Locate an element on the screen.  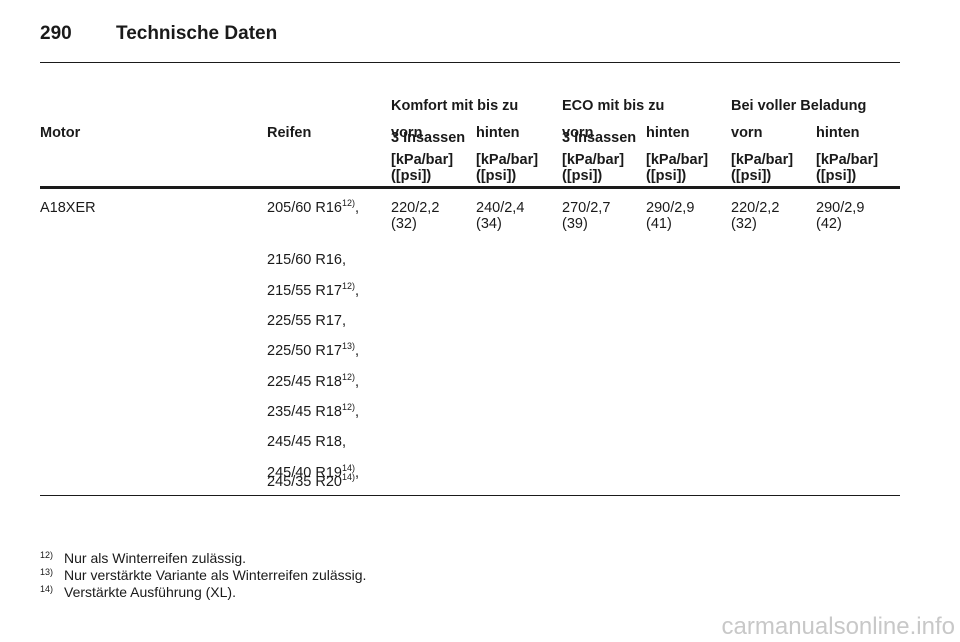
column-header-reifen: Reifen is located at coordinates (289, 133).